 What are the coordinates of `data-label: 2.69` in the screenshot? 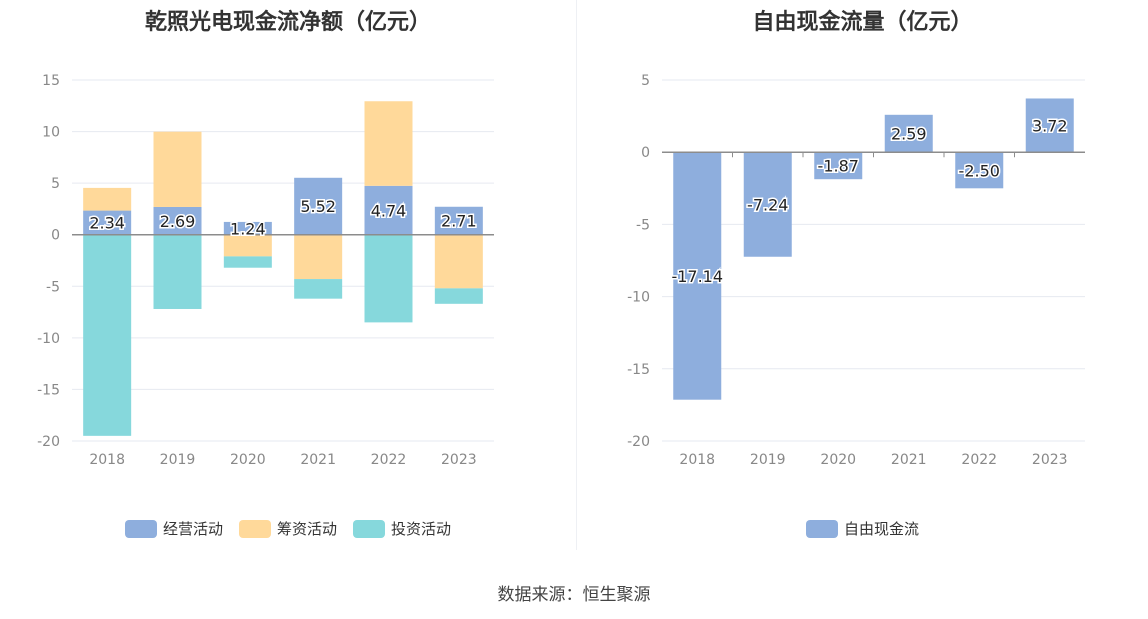 It's located at (178, 221).